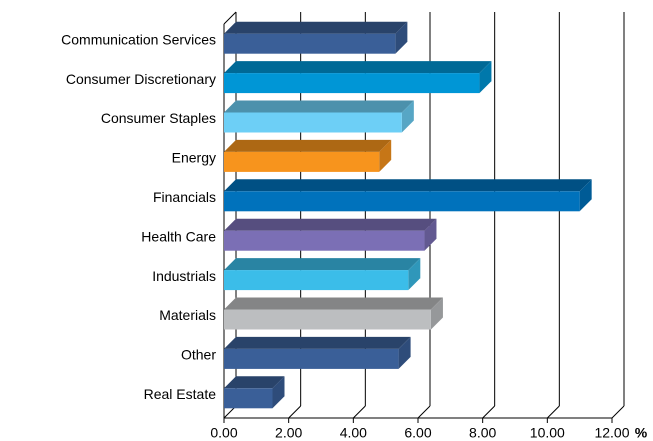 The height and width of the screenshot is (441, 653). I want to click on y-tick-label: Real Estate, so click(180, 394).